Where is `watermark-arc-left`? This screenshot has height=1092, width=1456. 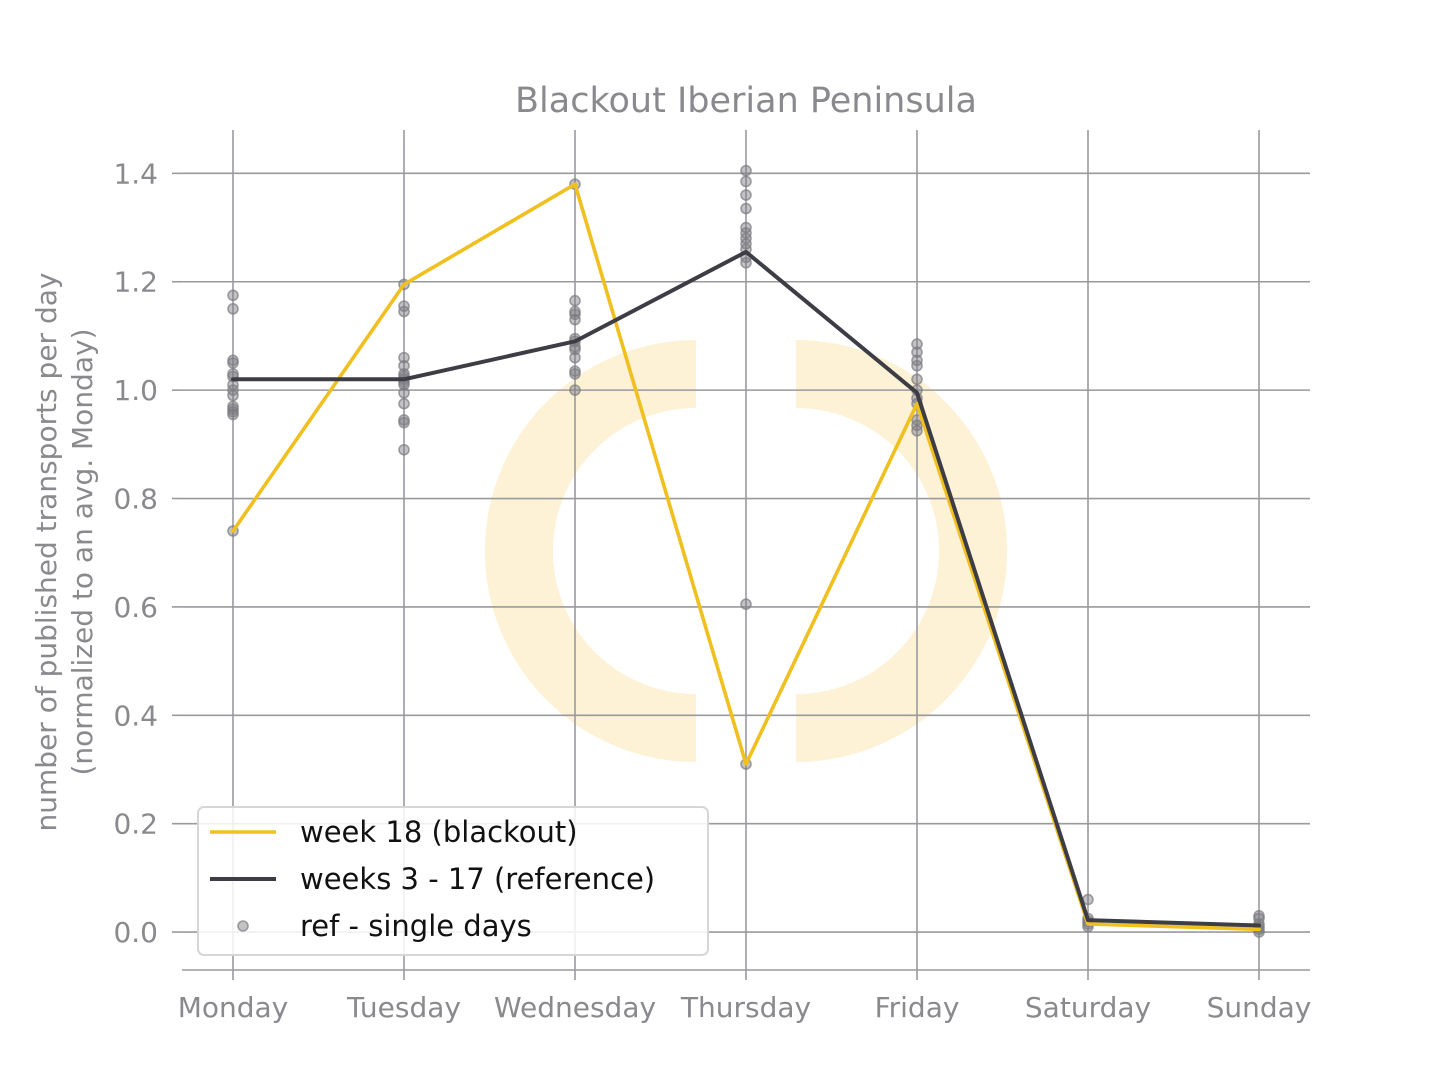
watermark-arc-left is located at coordinates (591, 551).